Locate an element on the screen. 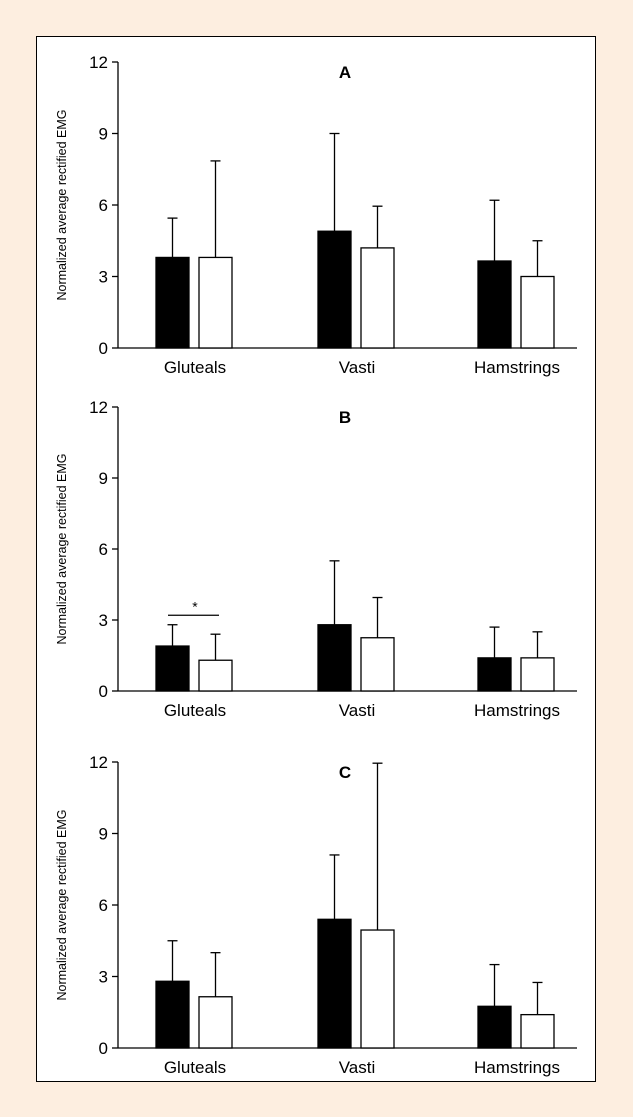  panel-b-y-tick-label: 12 is located at coordinates (98, 407).